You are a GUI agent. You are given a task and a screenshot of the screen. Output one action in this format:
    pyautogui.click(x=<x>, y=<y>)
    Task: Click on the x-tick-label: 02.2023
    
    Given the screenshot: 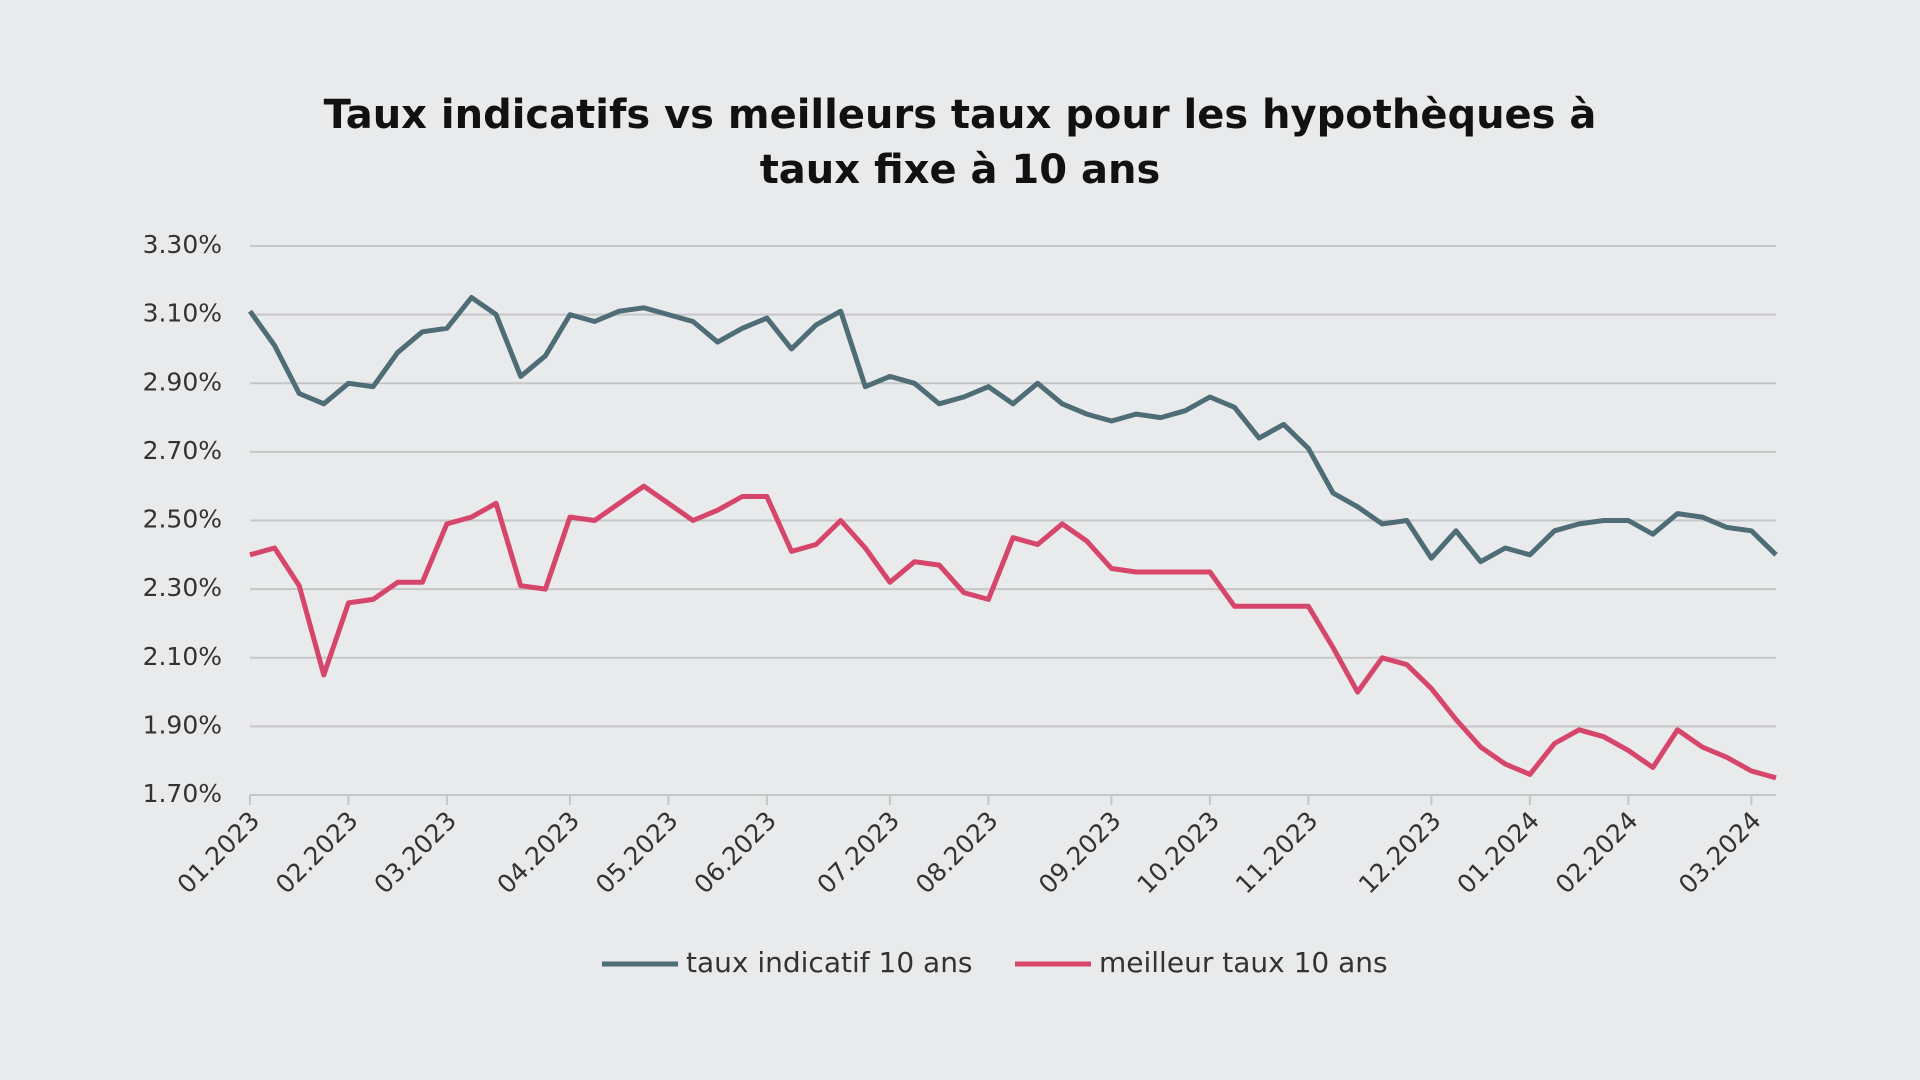 What is the action you would take?
    pyautogui.click(x=317, y=853)
    